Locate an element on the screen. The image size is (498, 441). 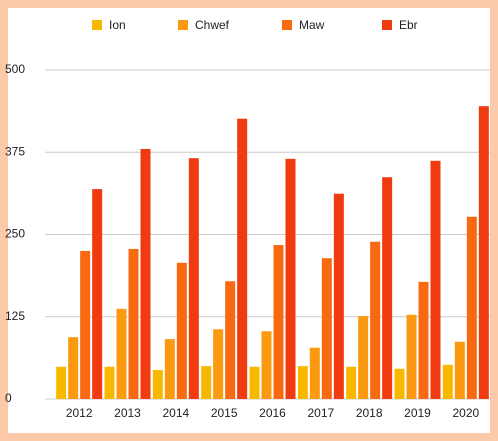
y-tick-label: 125 is located at coordinates (15, 316).